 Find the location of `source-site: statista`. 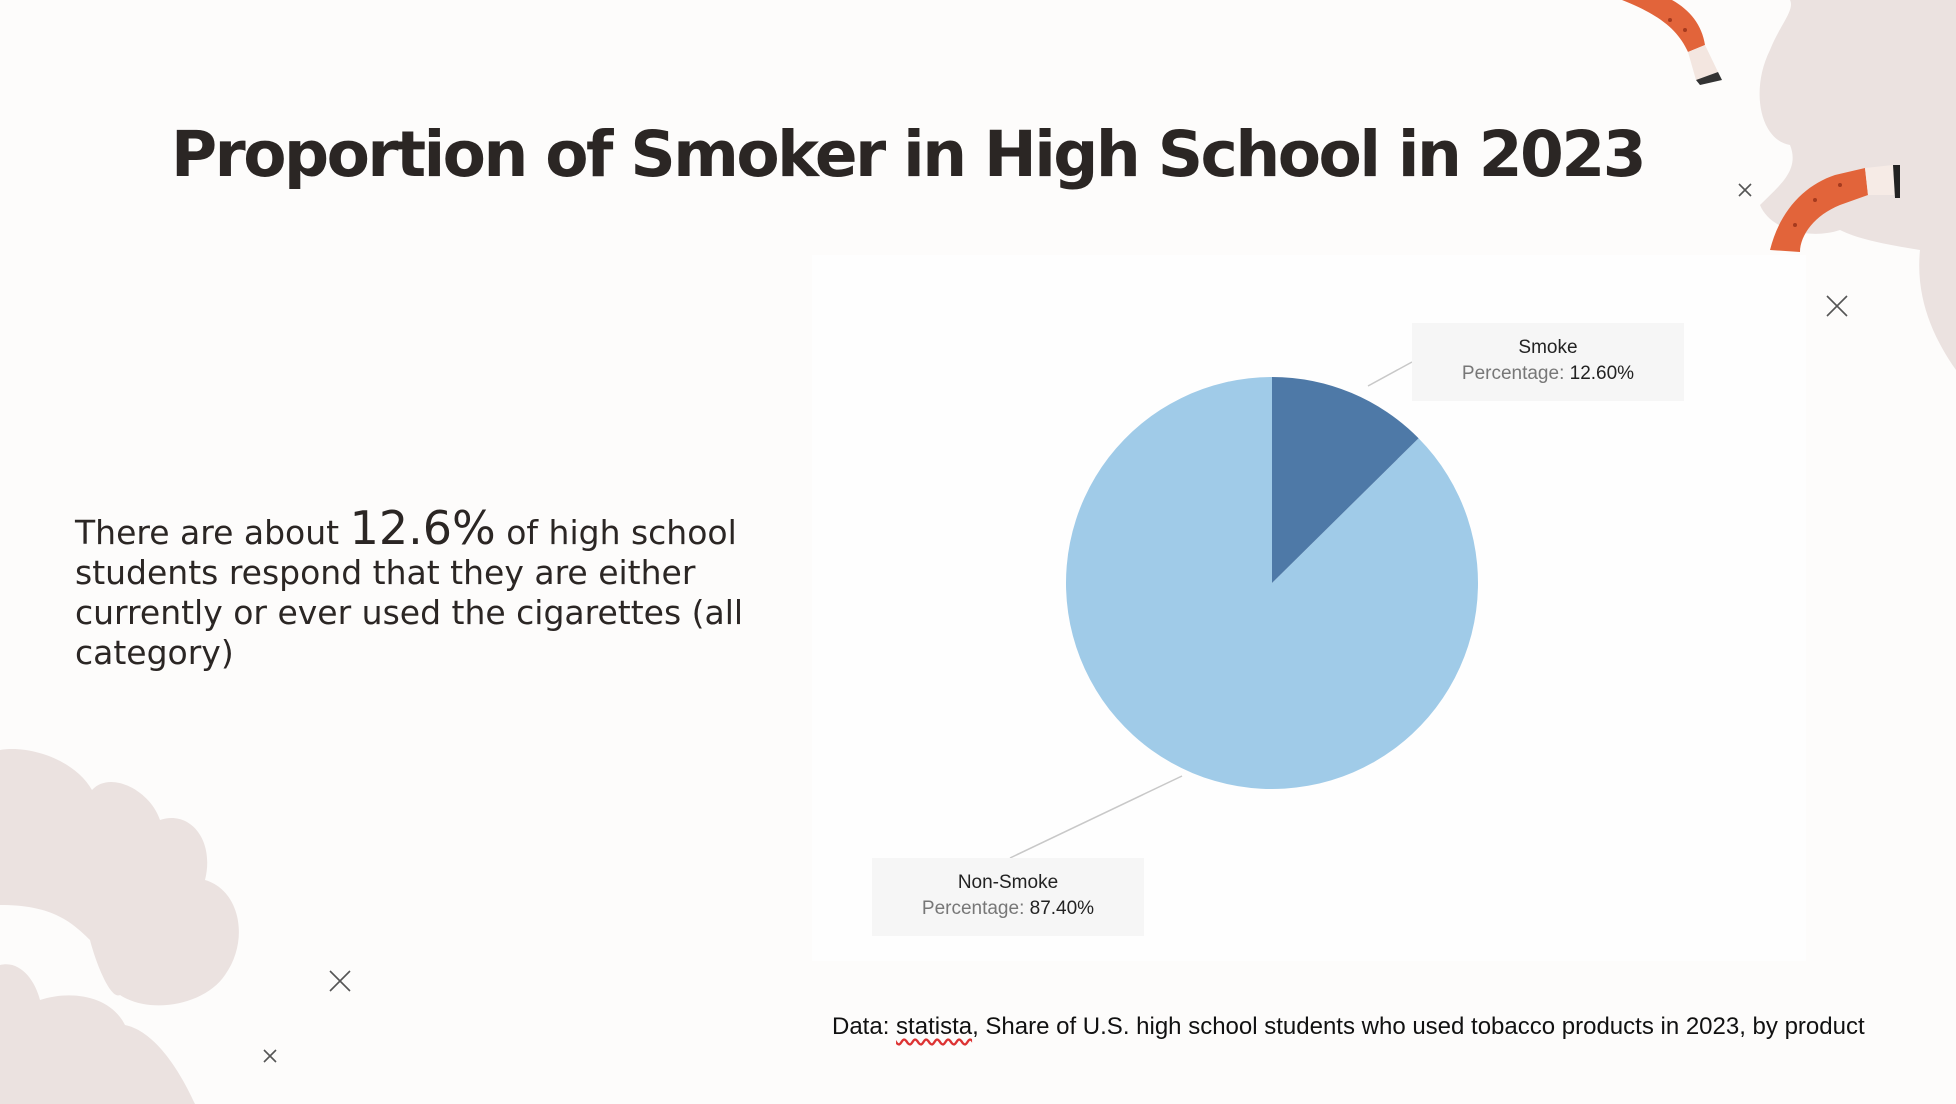

source-site: statista is located at coordinates (934, 1026).